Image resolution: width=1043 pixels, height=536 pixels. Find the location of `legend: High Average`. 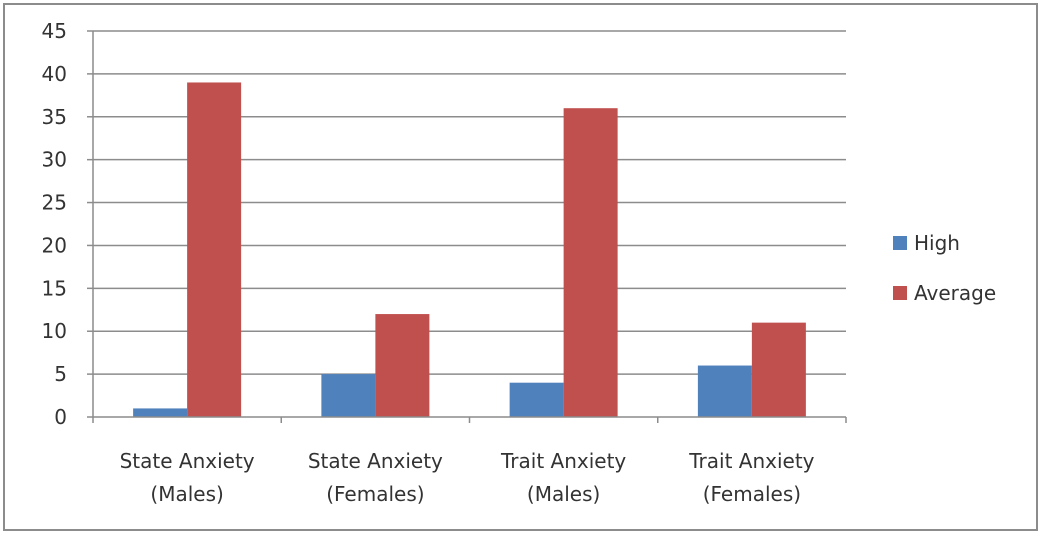

legend: High Average is located at coordinates (944, 268).